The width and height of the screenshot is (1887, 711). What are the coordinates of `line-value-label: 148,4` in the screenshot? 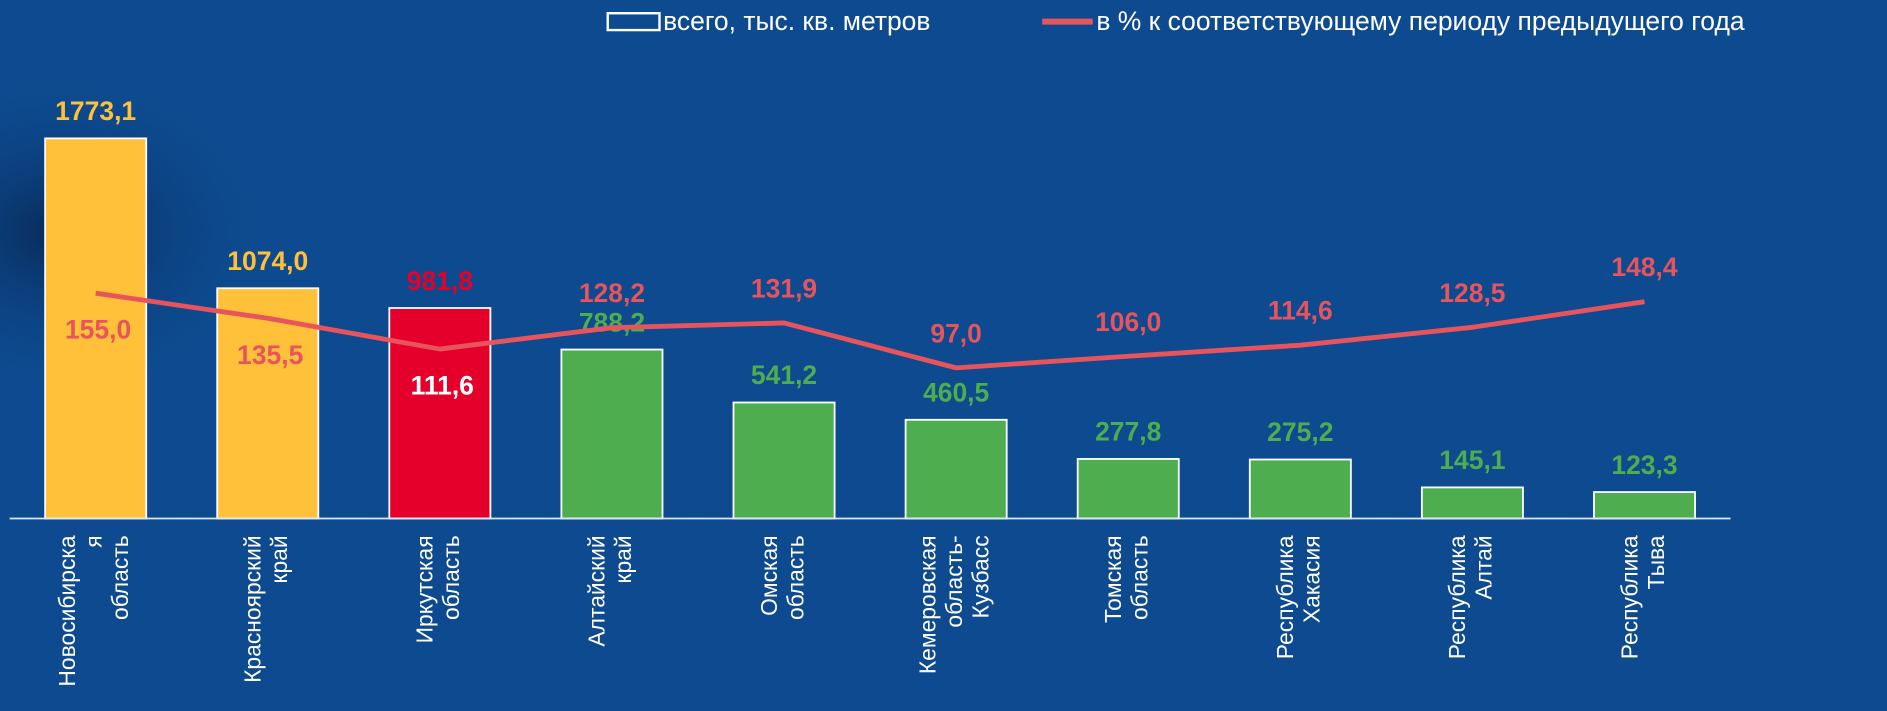 It's located at (1644, 267).